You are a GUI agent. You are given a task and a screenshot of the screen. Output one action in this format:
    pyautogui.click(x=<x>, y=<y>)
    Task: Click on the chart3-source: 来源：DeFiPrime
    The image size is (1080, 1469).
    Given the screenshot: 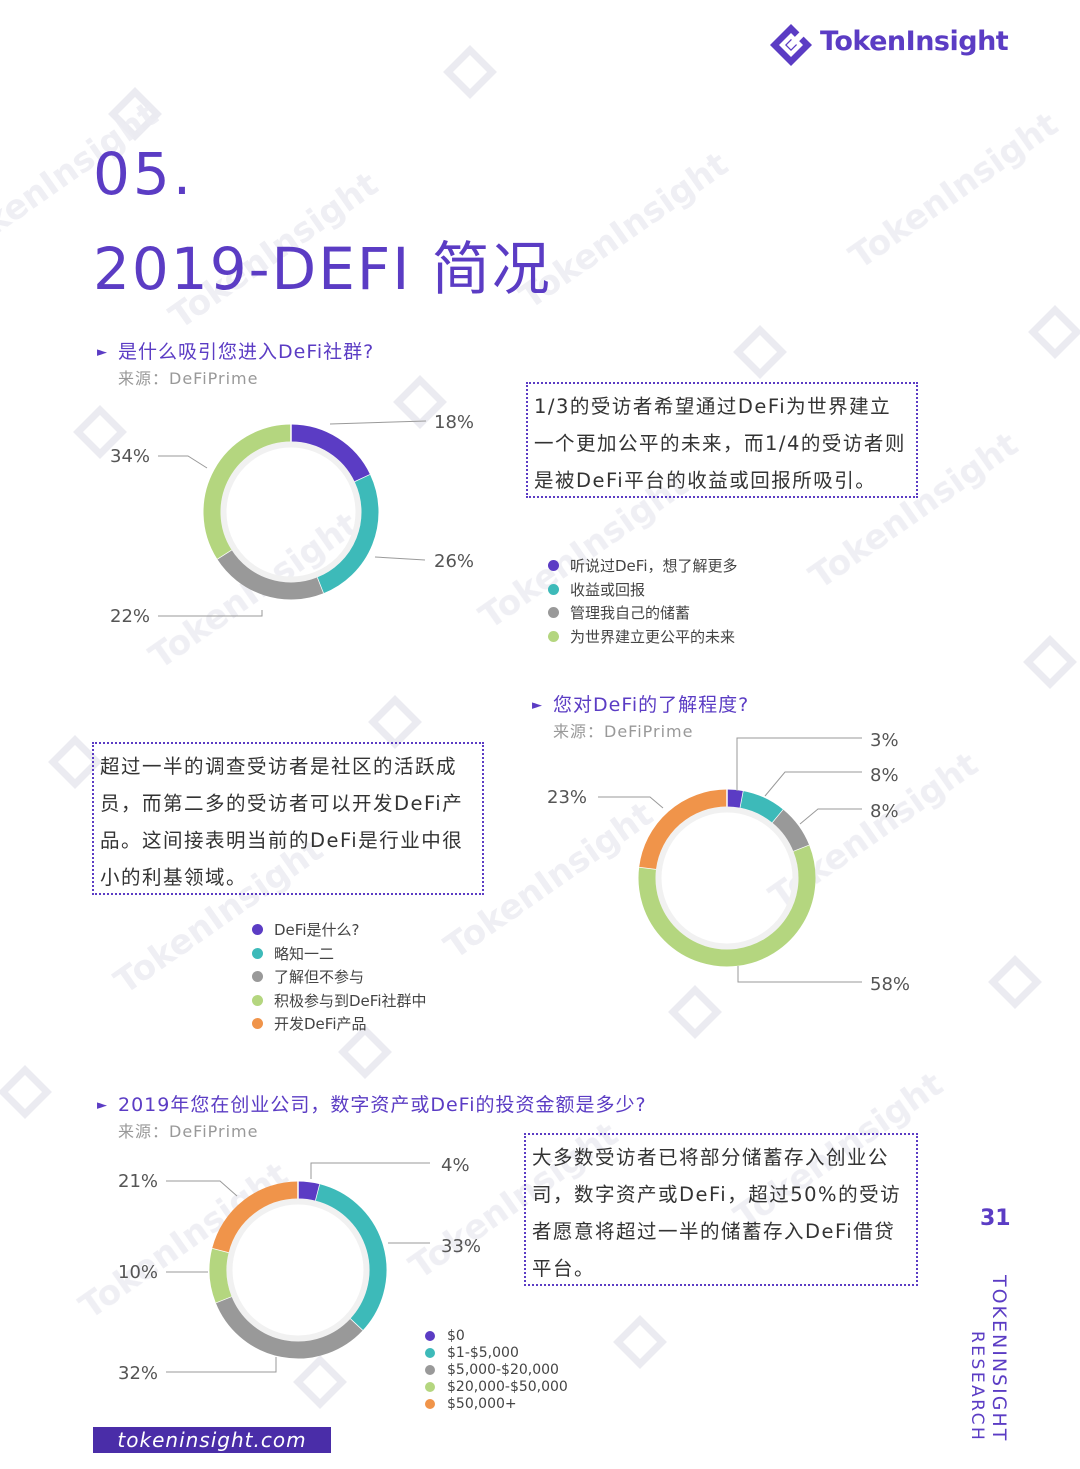 What is the action you would take?
    pyautogui.click(x=188, y=1131)
    